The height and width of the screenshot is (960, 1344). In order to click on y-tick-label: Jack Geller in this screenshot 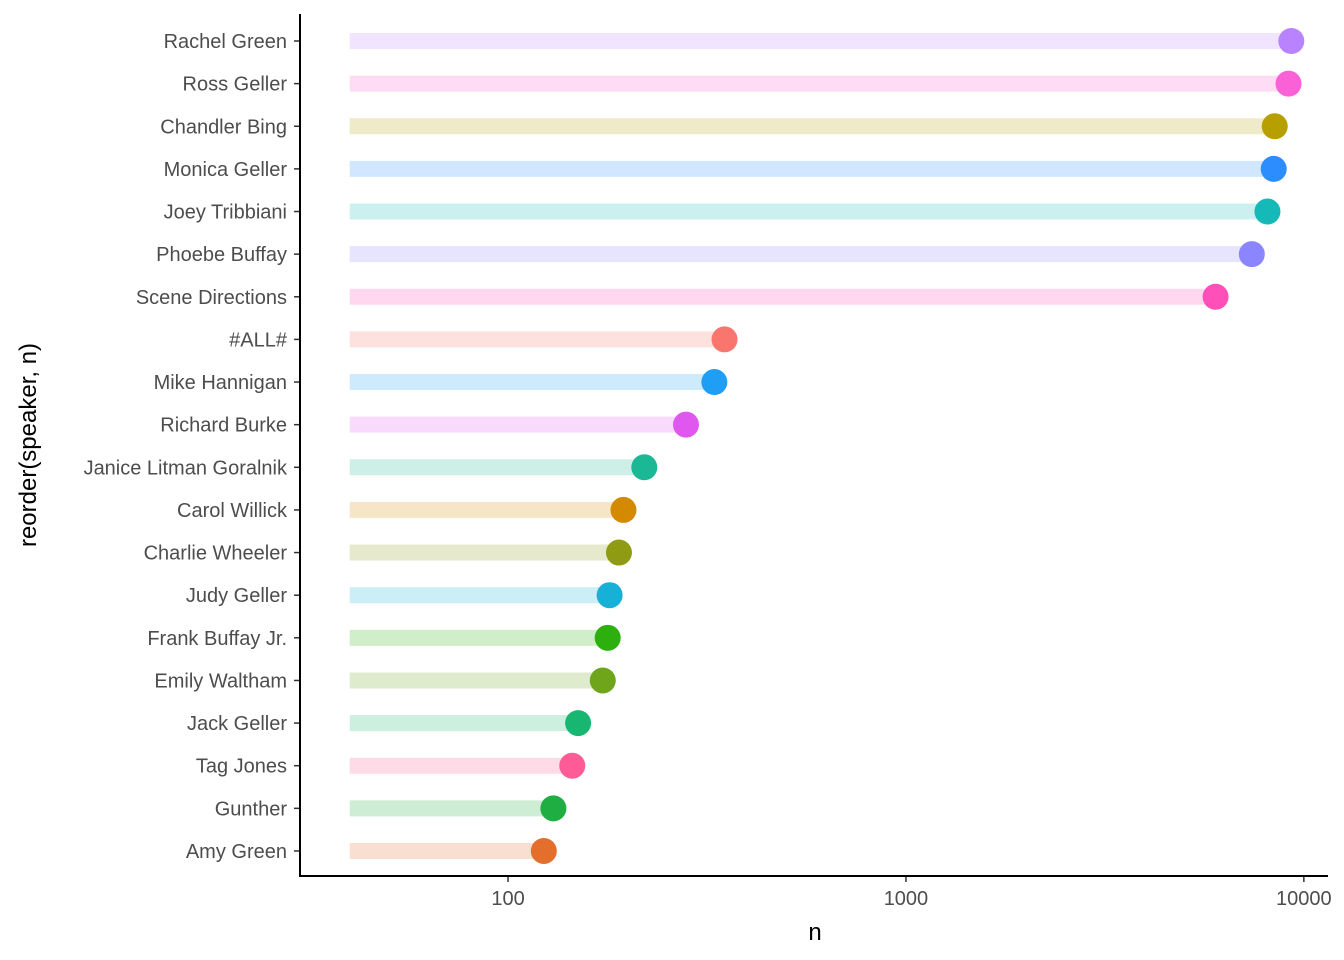, I will do `click(237, 724)`.